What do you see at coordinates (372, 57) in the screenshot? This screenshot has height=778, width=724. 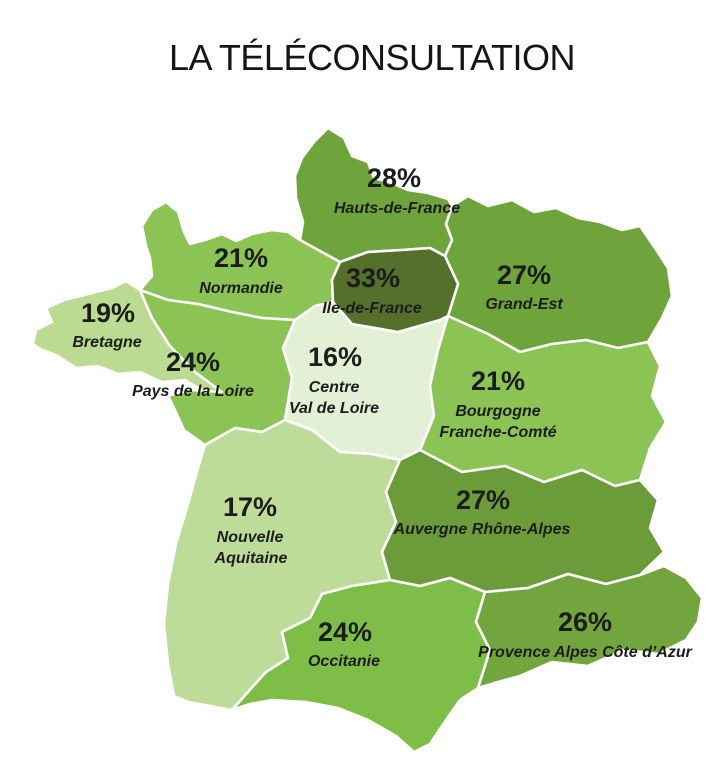 I see `page-title: LA TÉLÉCONSULTATION` at bounding box center [372, 57].